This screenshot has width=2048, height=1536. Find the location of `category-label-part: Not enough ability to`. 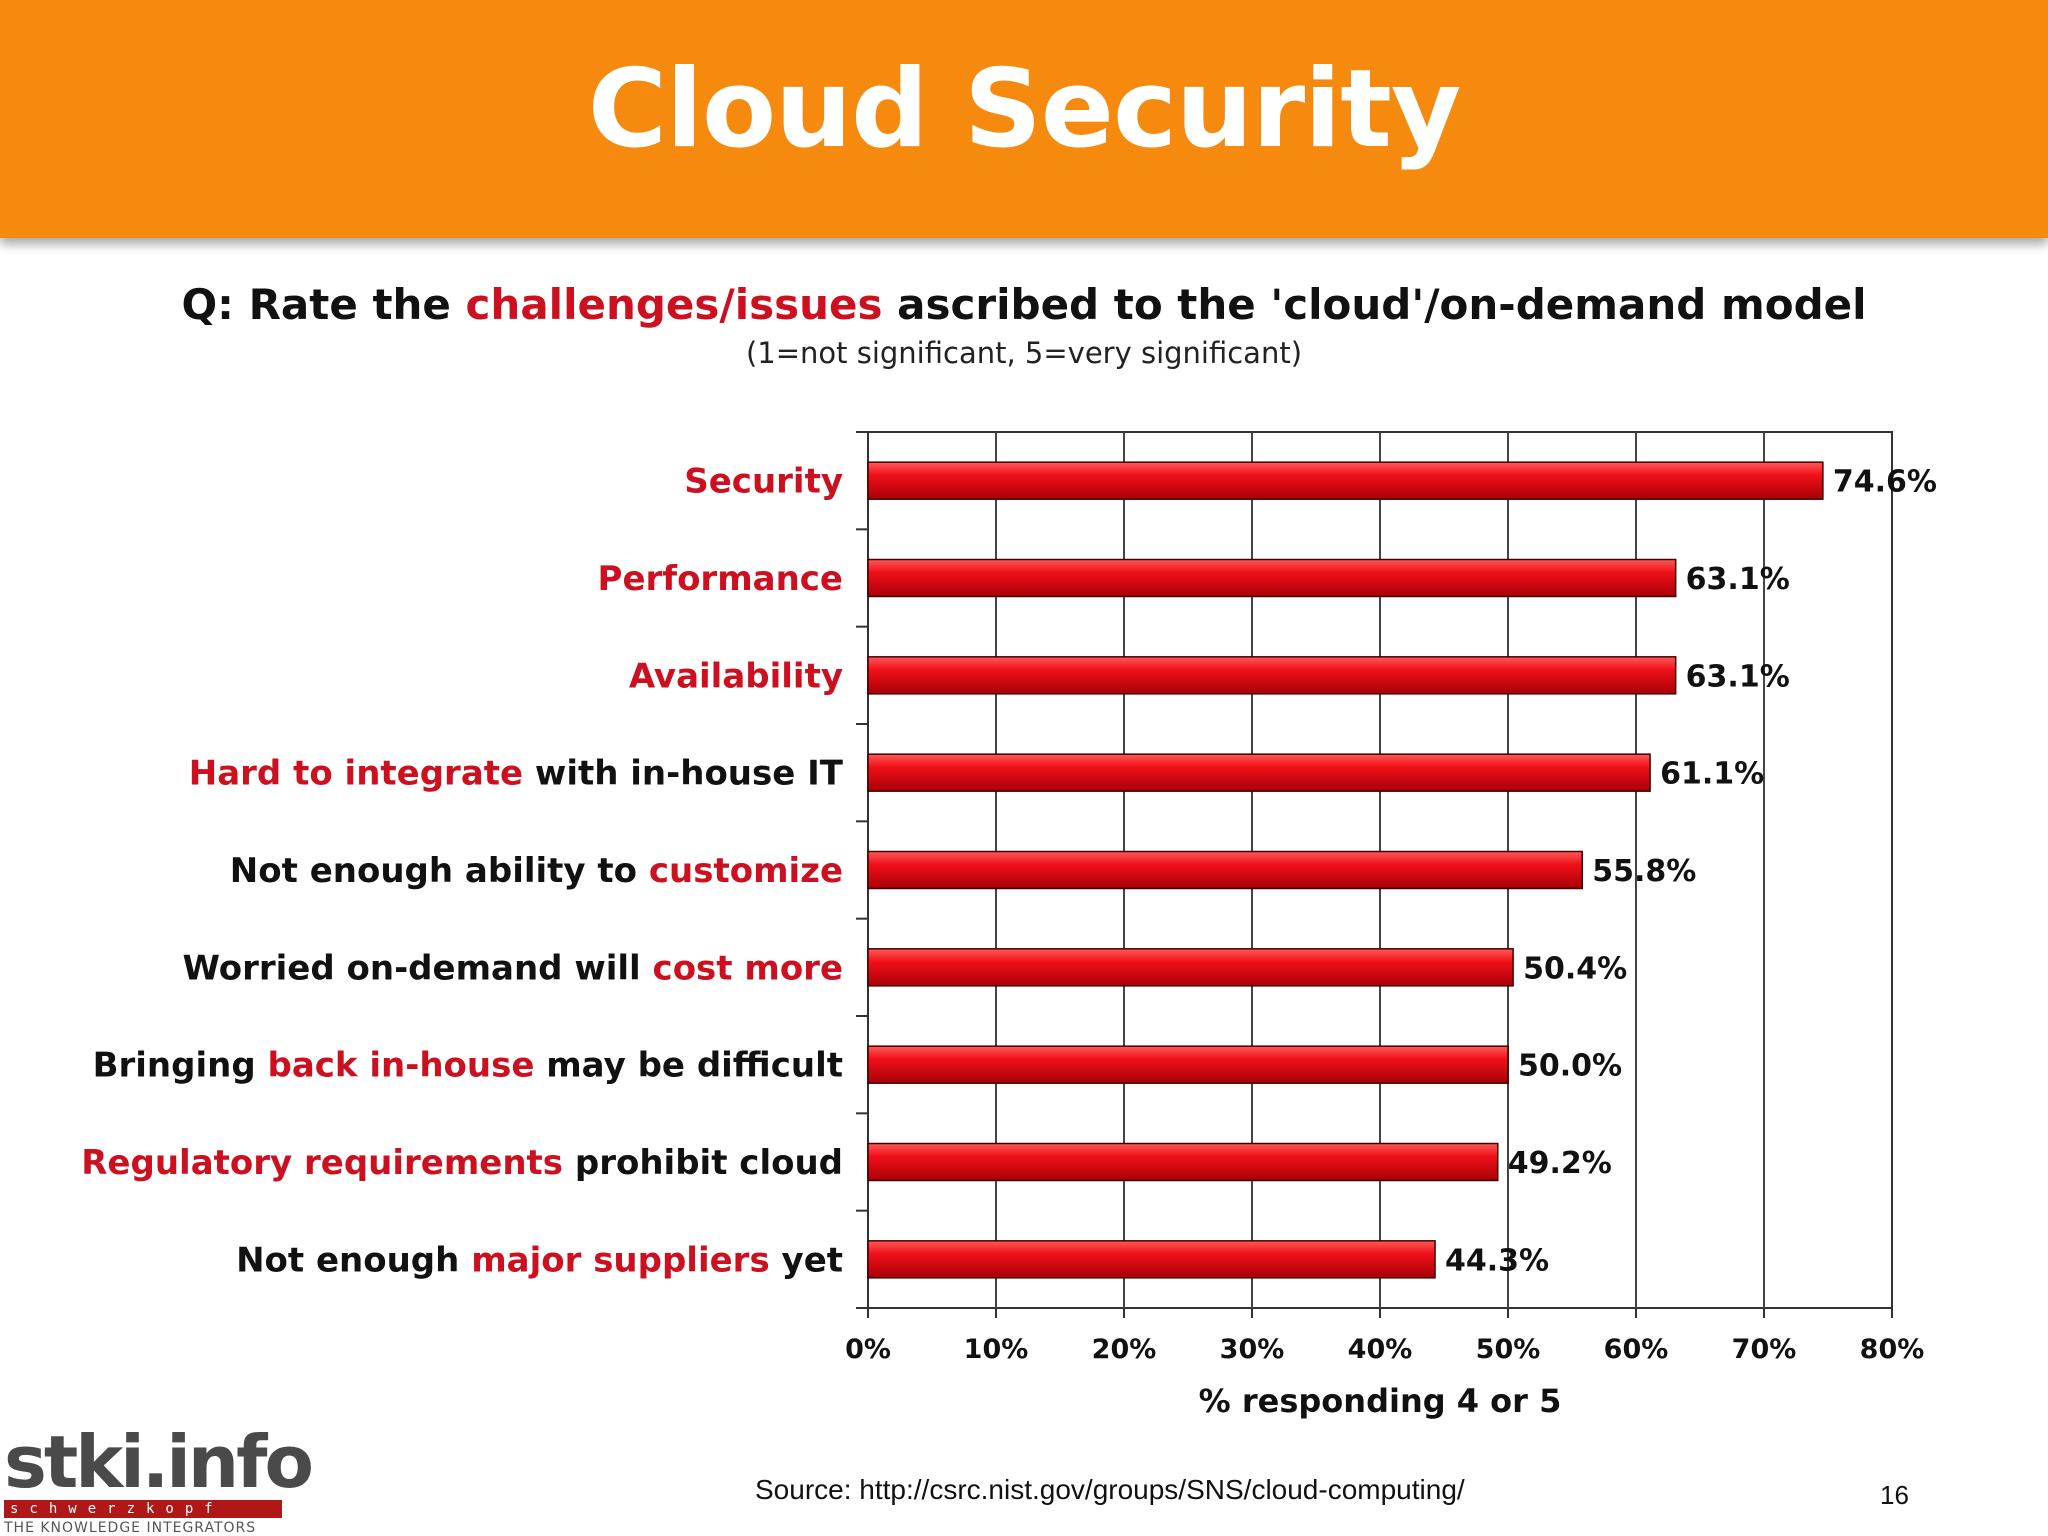

category-label-part: Not enough ability to is located at coordinates (439, 871).